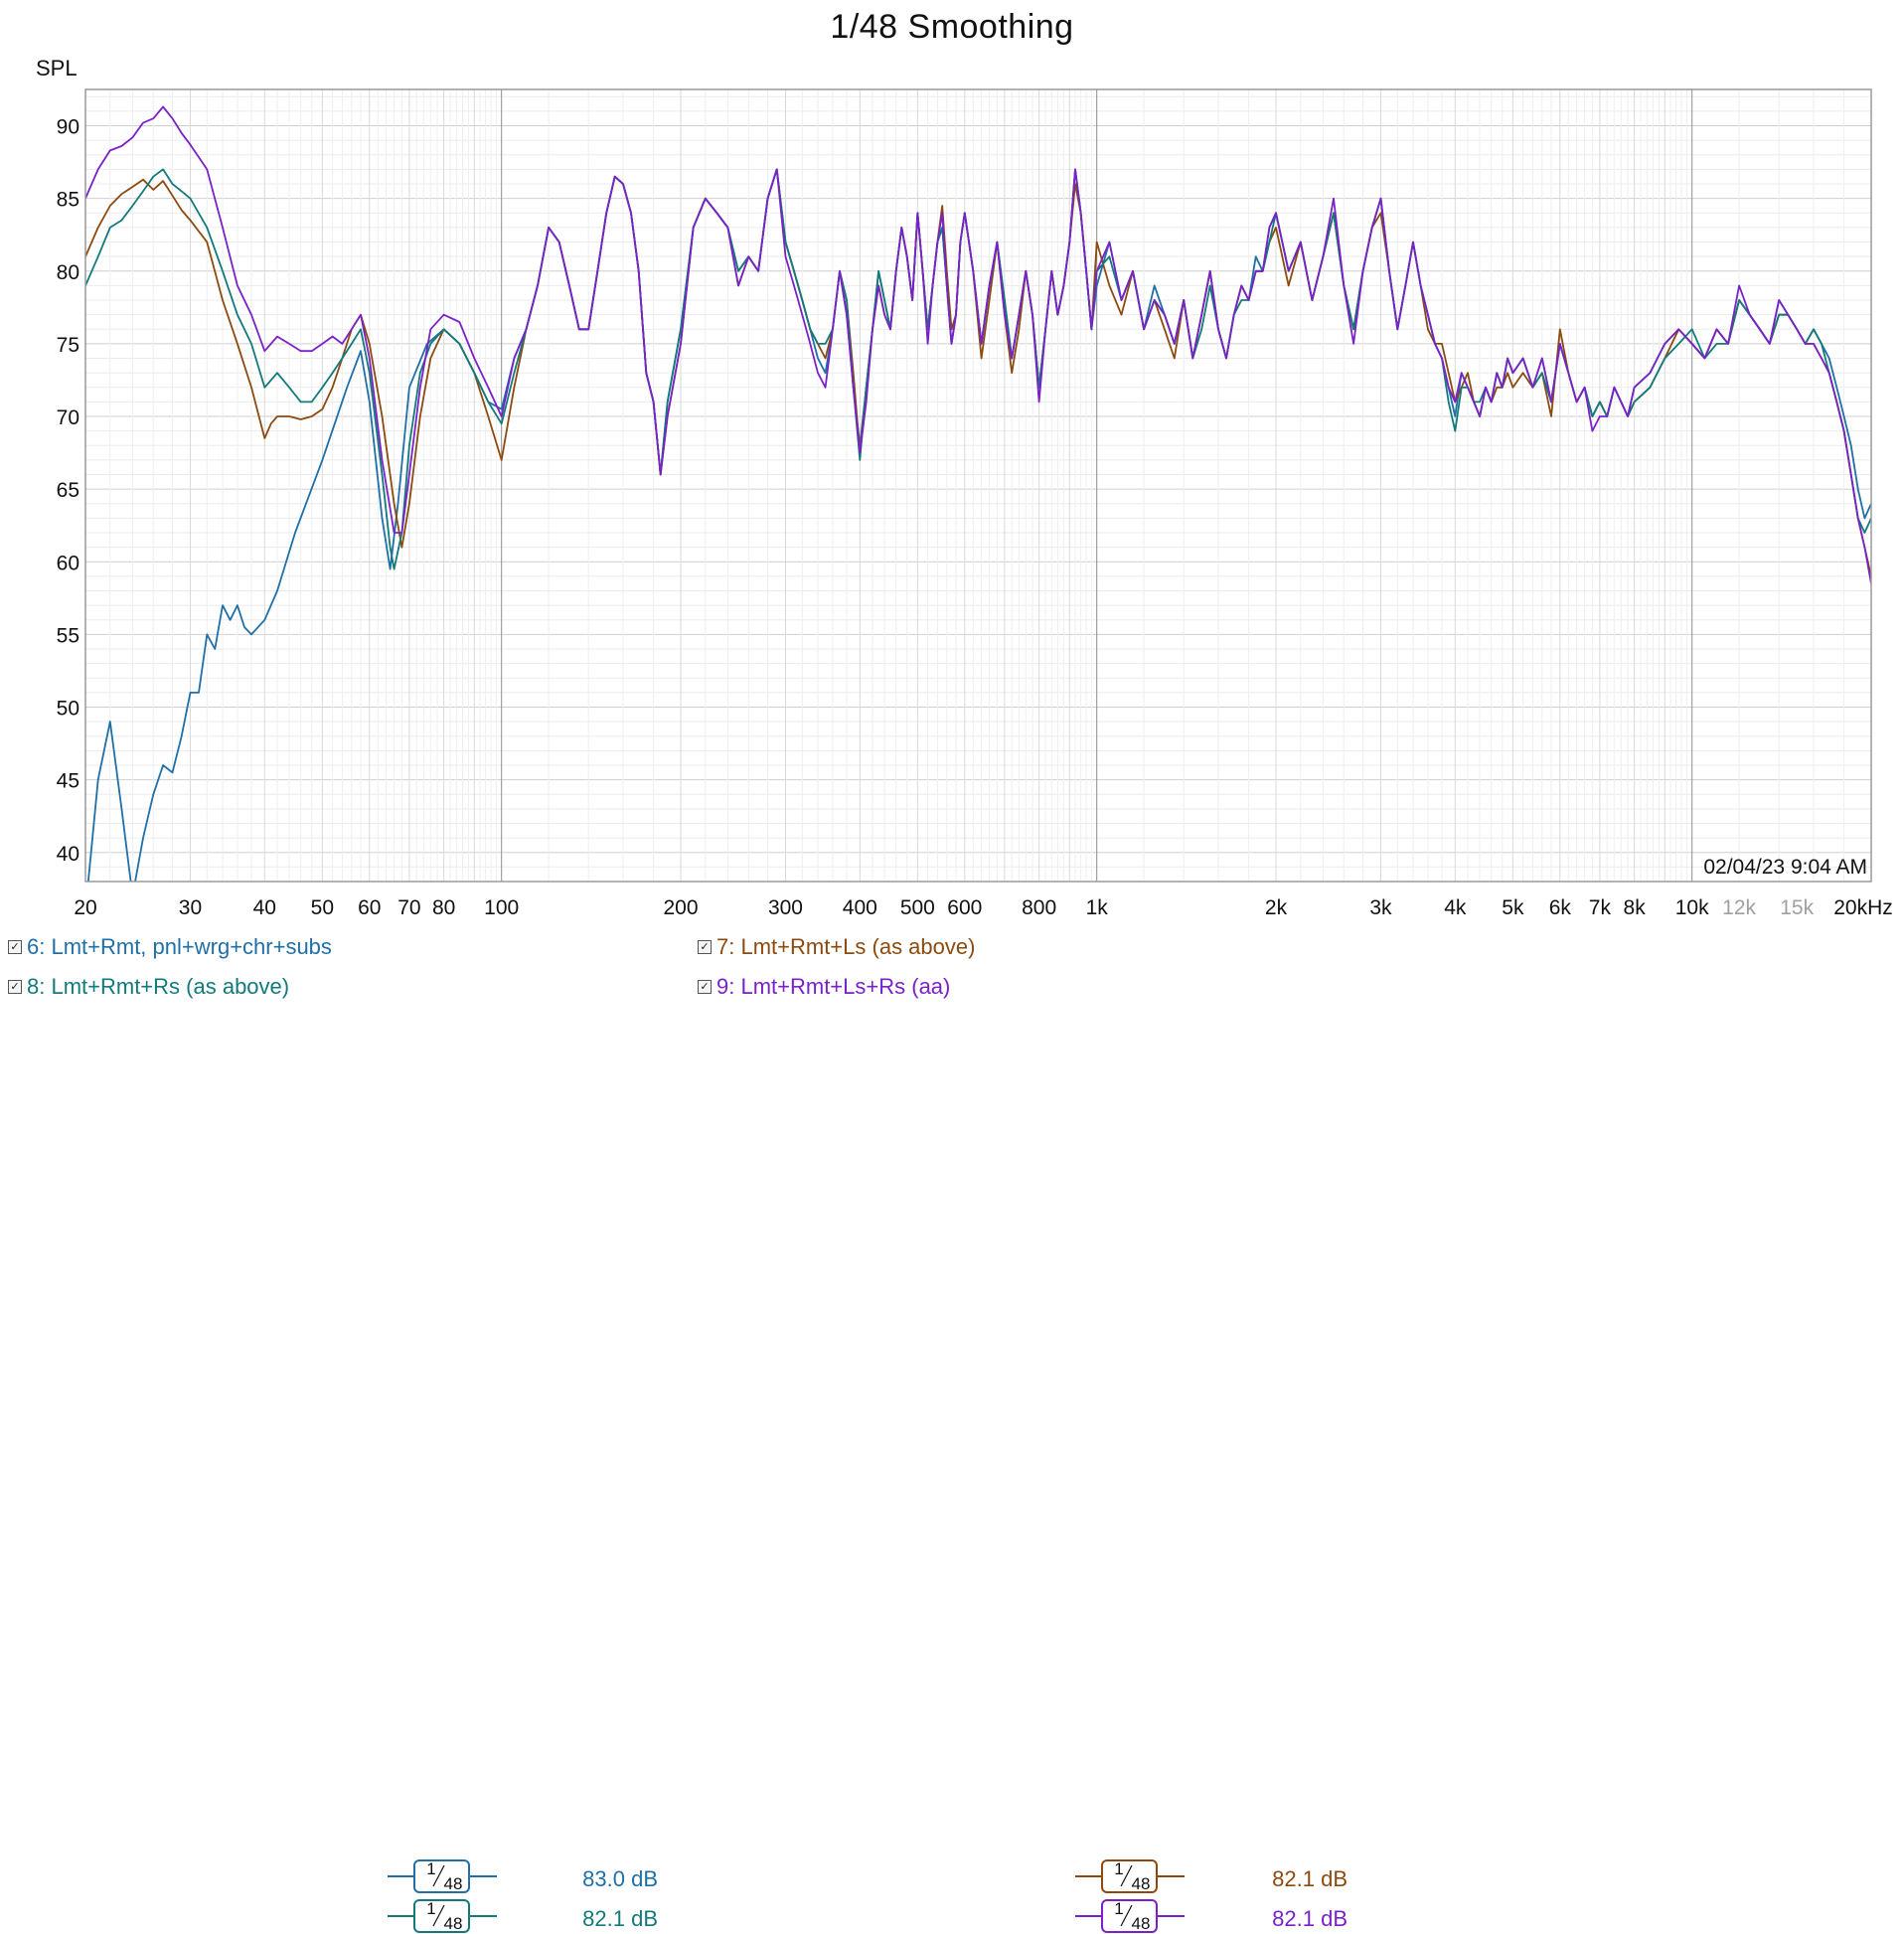  What do you see at coordinates (68, 127) in the screenshot?
I see `y-tick-label: 90` at bounding box center [68, 127].